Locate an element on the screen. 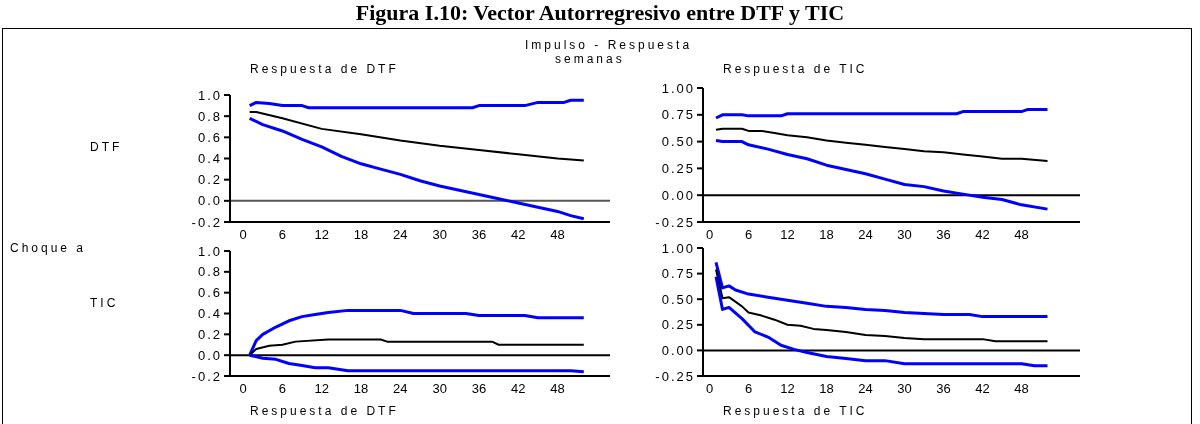  chart-title: Respuesta de DTF is located at coordinates (324, 69).